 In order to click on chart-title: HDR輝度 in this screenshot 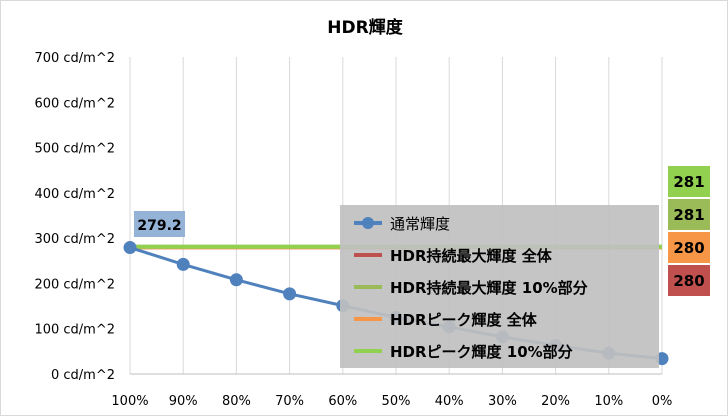, I will do `click(365, 27)`.